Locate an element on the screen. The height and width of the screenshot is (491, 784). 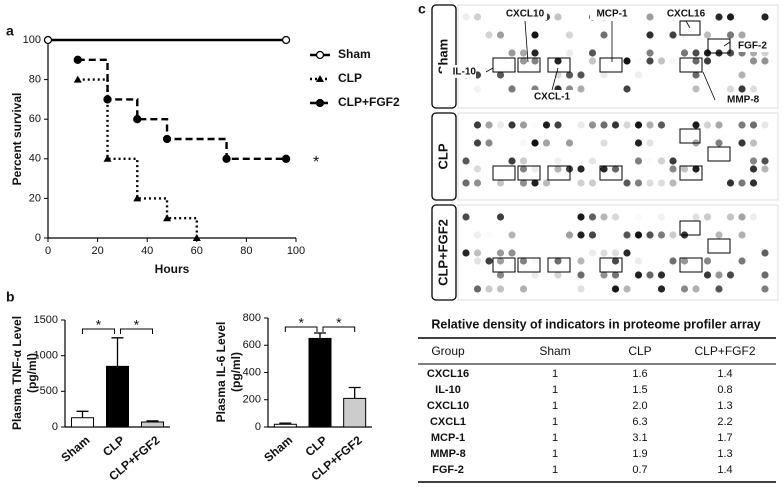
significance-bracket is located at coordinates (136, 331).